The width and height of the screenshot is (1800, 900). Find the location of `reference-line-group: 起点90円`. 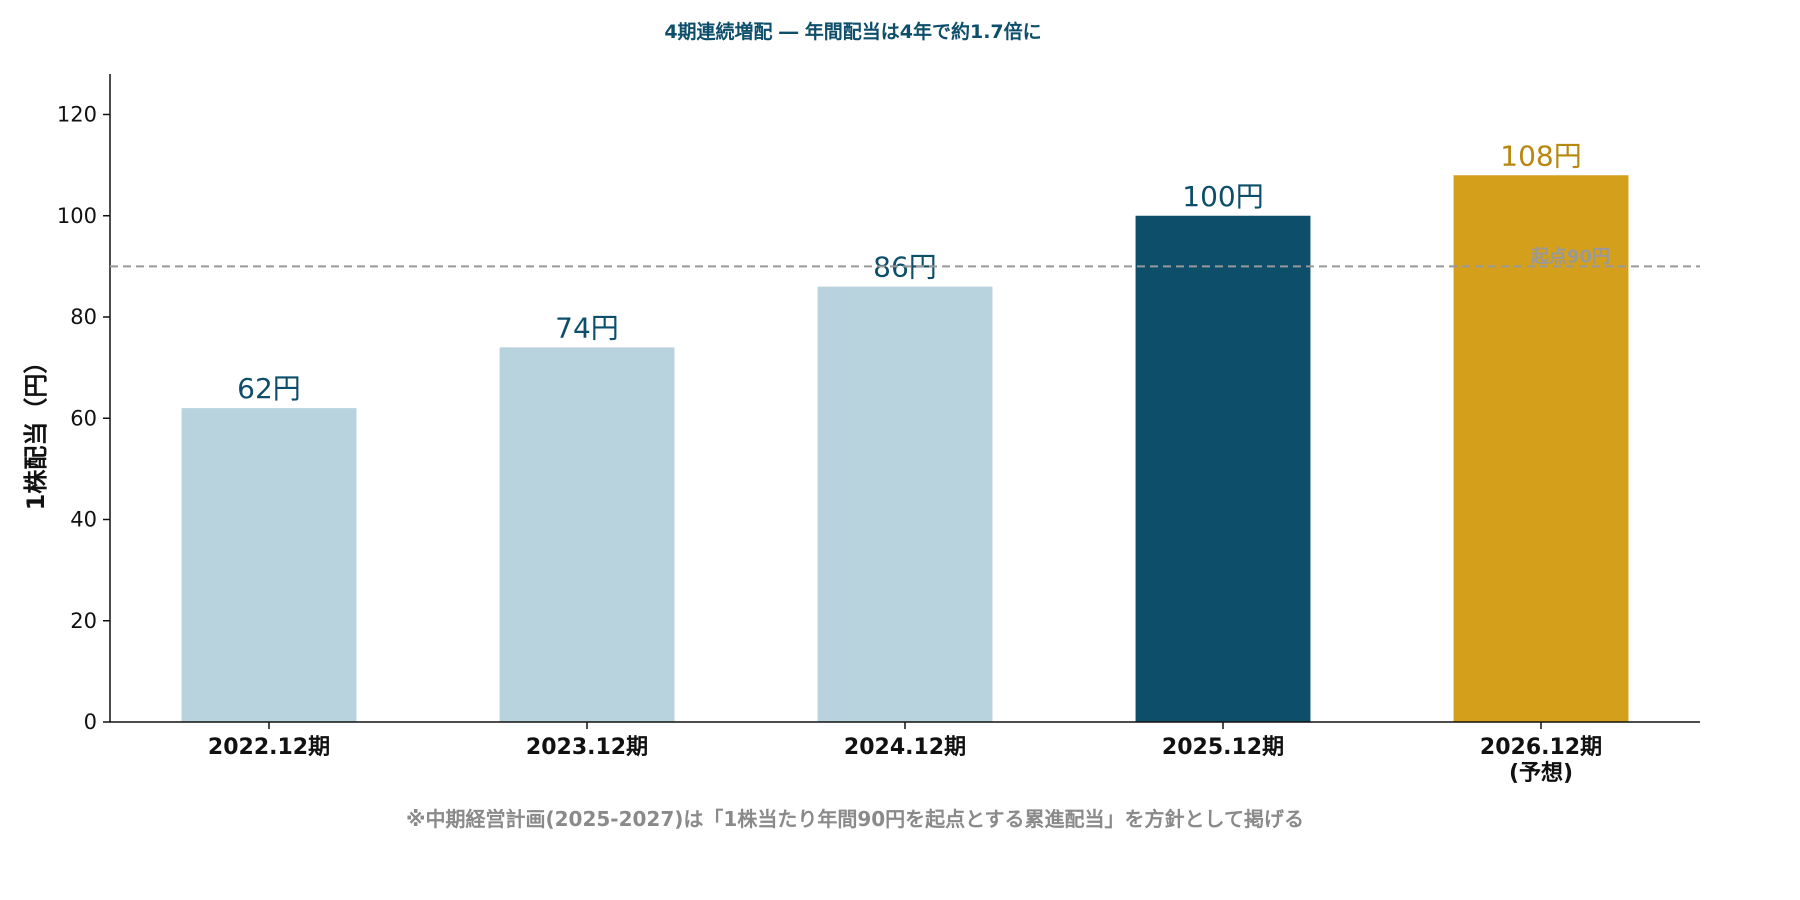

reference-line-group: 起点90円 is located at coordinates (905, 256).